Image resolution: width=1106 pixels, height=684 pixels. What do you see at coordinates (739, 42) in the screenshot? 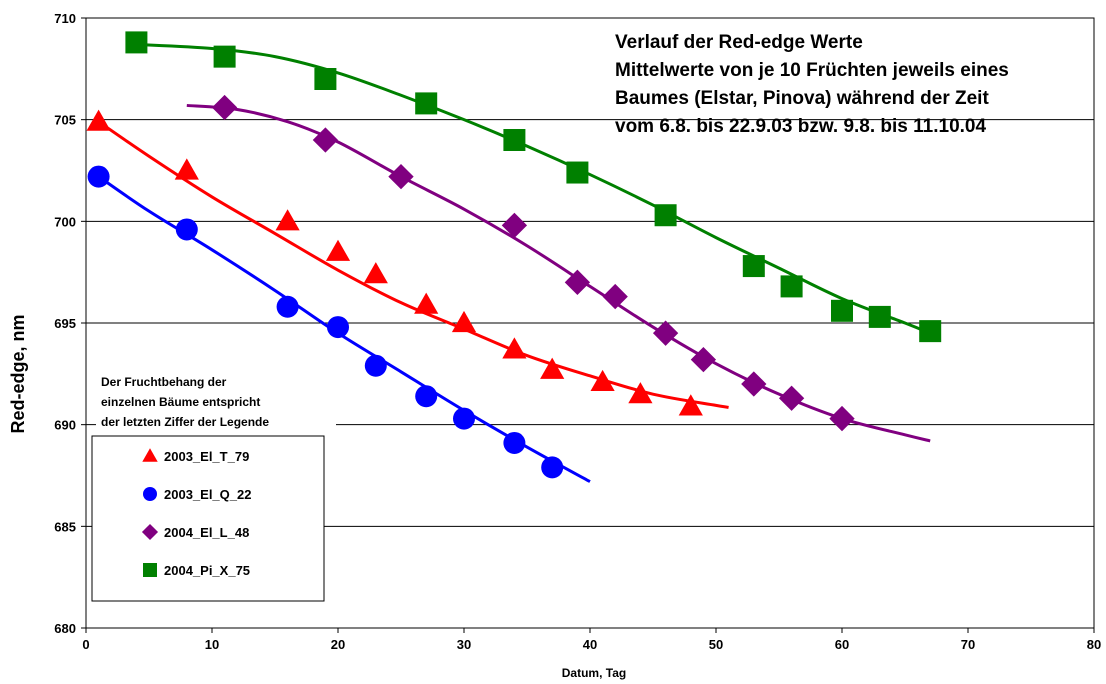
I see `chart-title-line: Verlauf der Red-edge Werte` at bounding box center [739, 42].